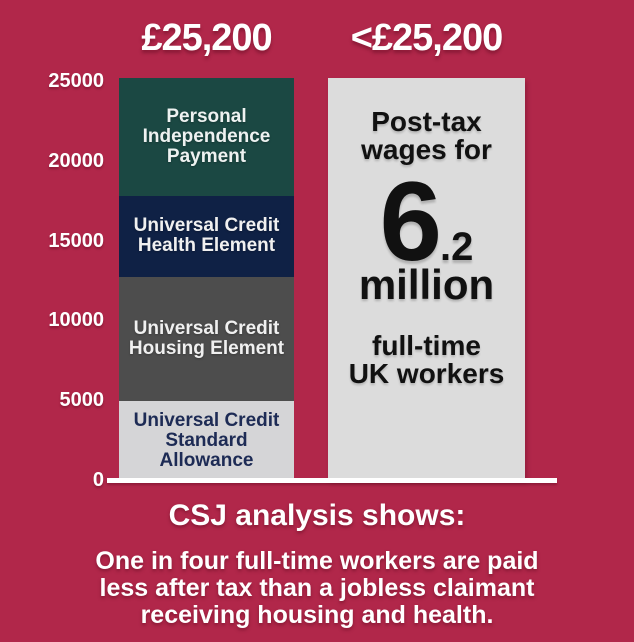 This screenshot has width=634, height=642. What do you see at coordinates (76, 240) in the screenshot?
I see `y-tick-label: 15000` at bounding box center [76, 240].